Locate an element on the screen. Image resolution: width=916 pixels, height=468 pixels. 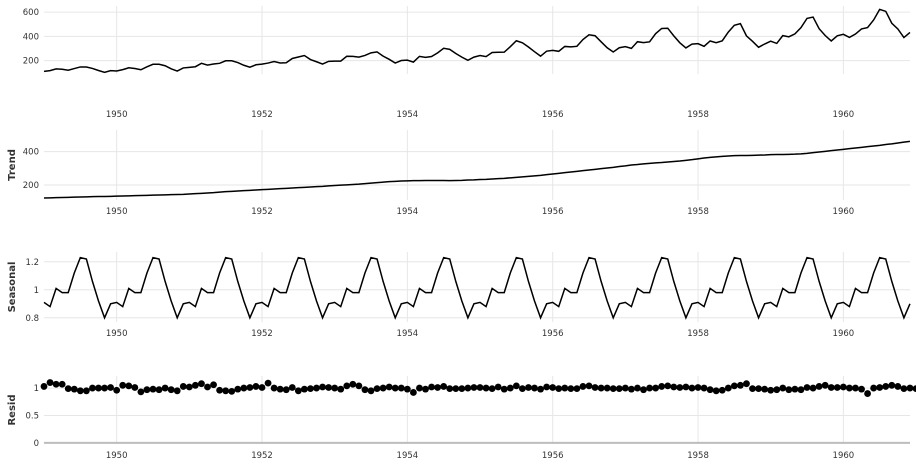
observed-ytick-label: 600 is located at coordinates (31, 13).